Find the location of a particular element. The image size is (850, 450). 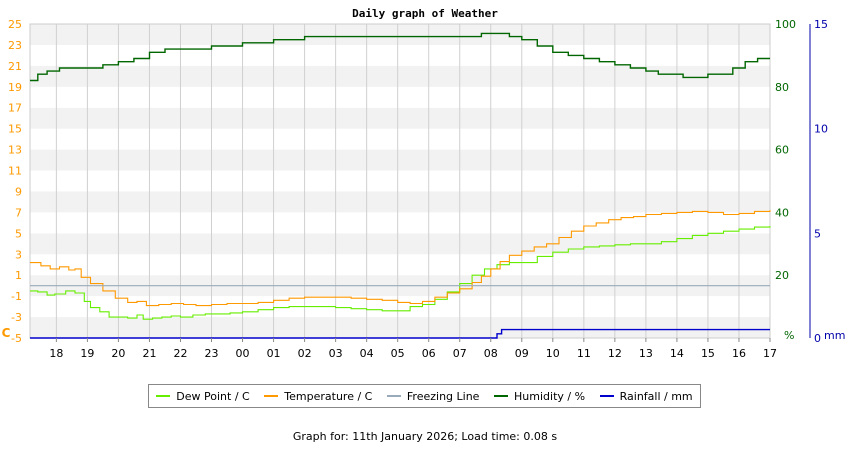

legend-item-dew-point: Dew Point / C is located at coordinates (203, 396).